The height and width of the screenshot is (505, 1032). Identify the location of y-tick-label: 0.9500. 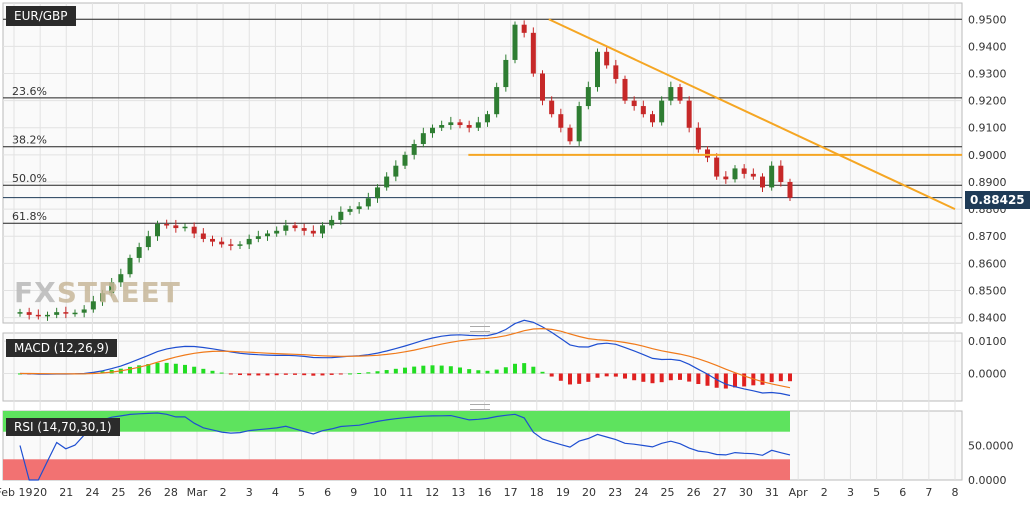
(987, 19).